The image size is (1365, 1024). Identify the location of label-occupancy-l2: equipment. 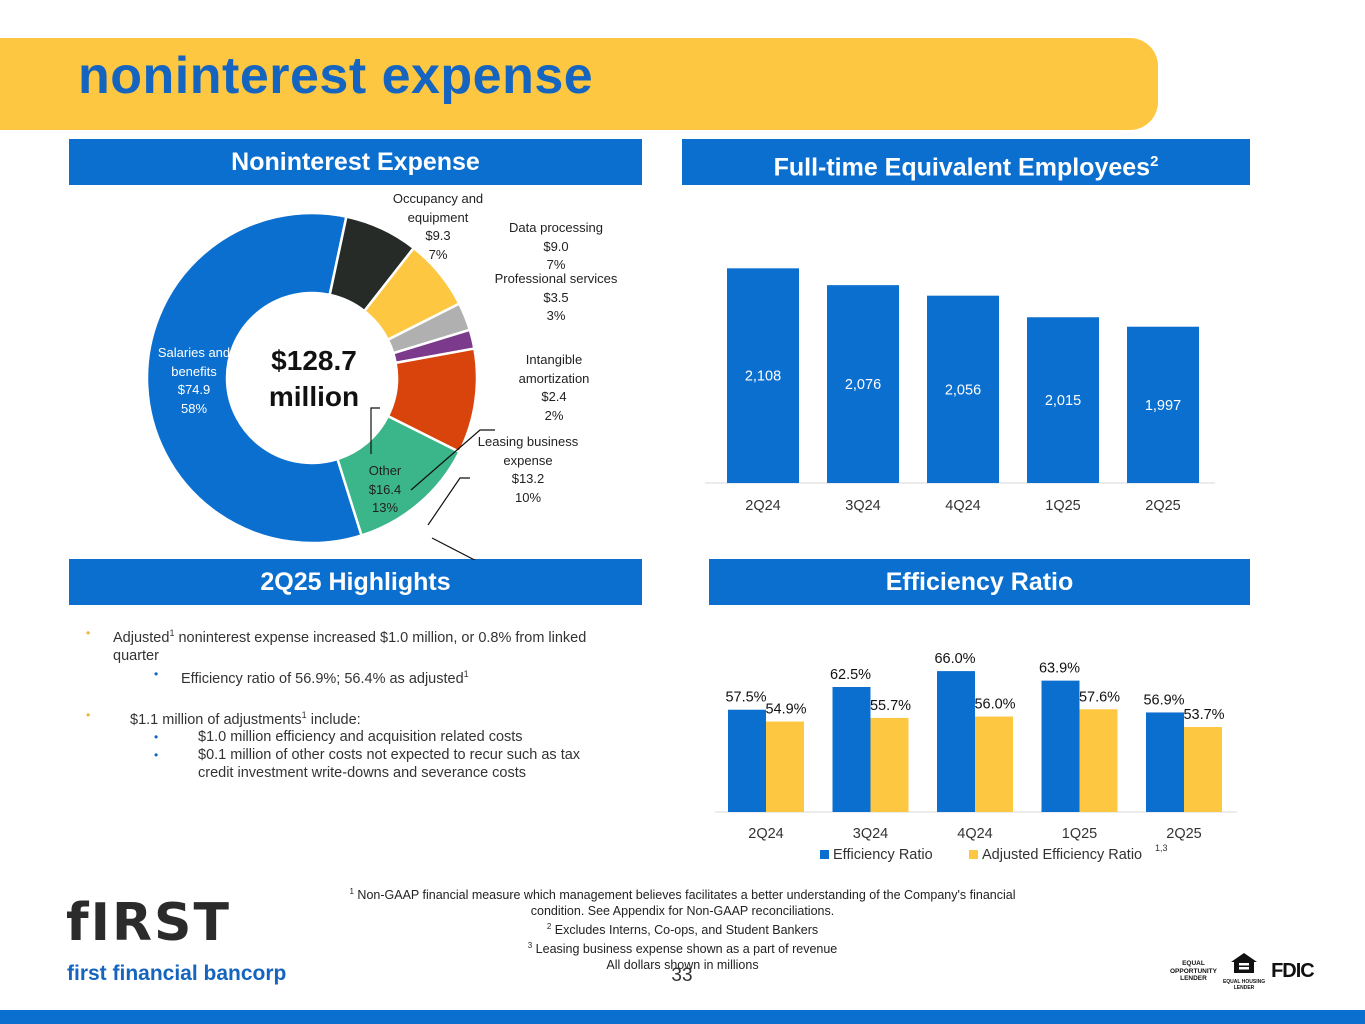
(438, 217).